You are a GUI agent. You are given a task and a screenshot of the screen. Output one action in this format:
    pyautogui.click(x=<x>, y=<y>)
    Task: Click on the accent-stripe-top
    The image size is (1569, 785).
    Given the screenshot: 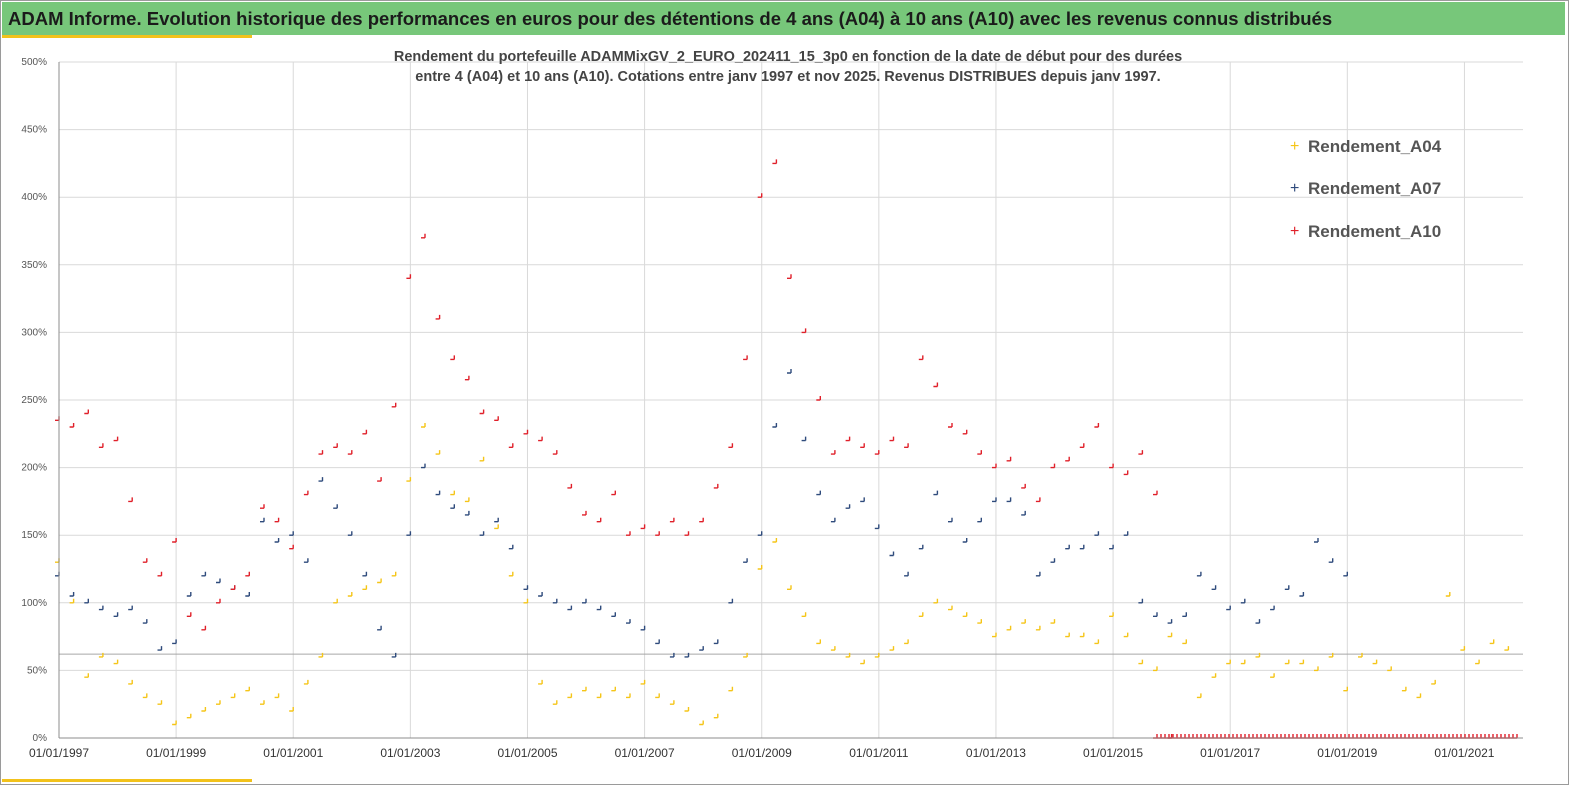 What is the action you would take?
    pyautogui.click(x=127, y=36)
    